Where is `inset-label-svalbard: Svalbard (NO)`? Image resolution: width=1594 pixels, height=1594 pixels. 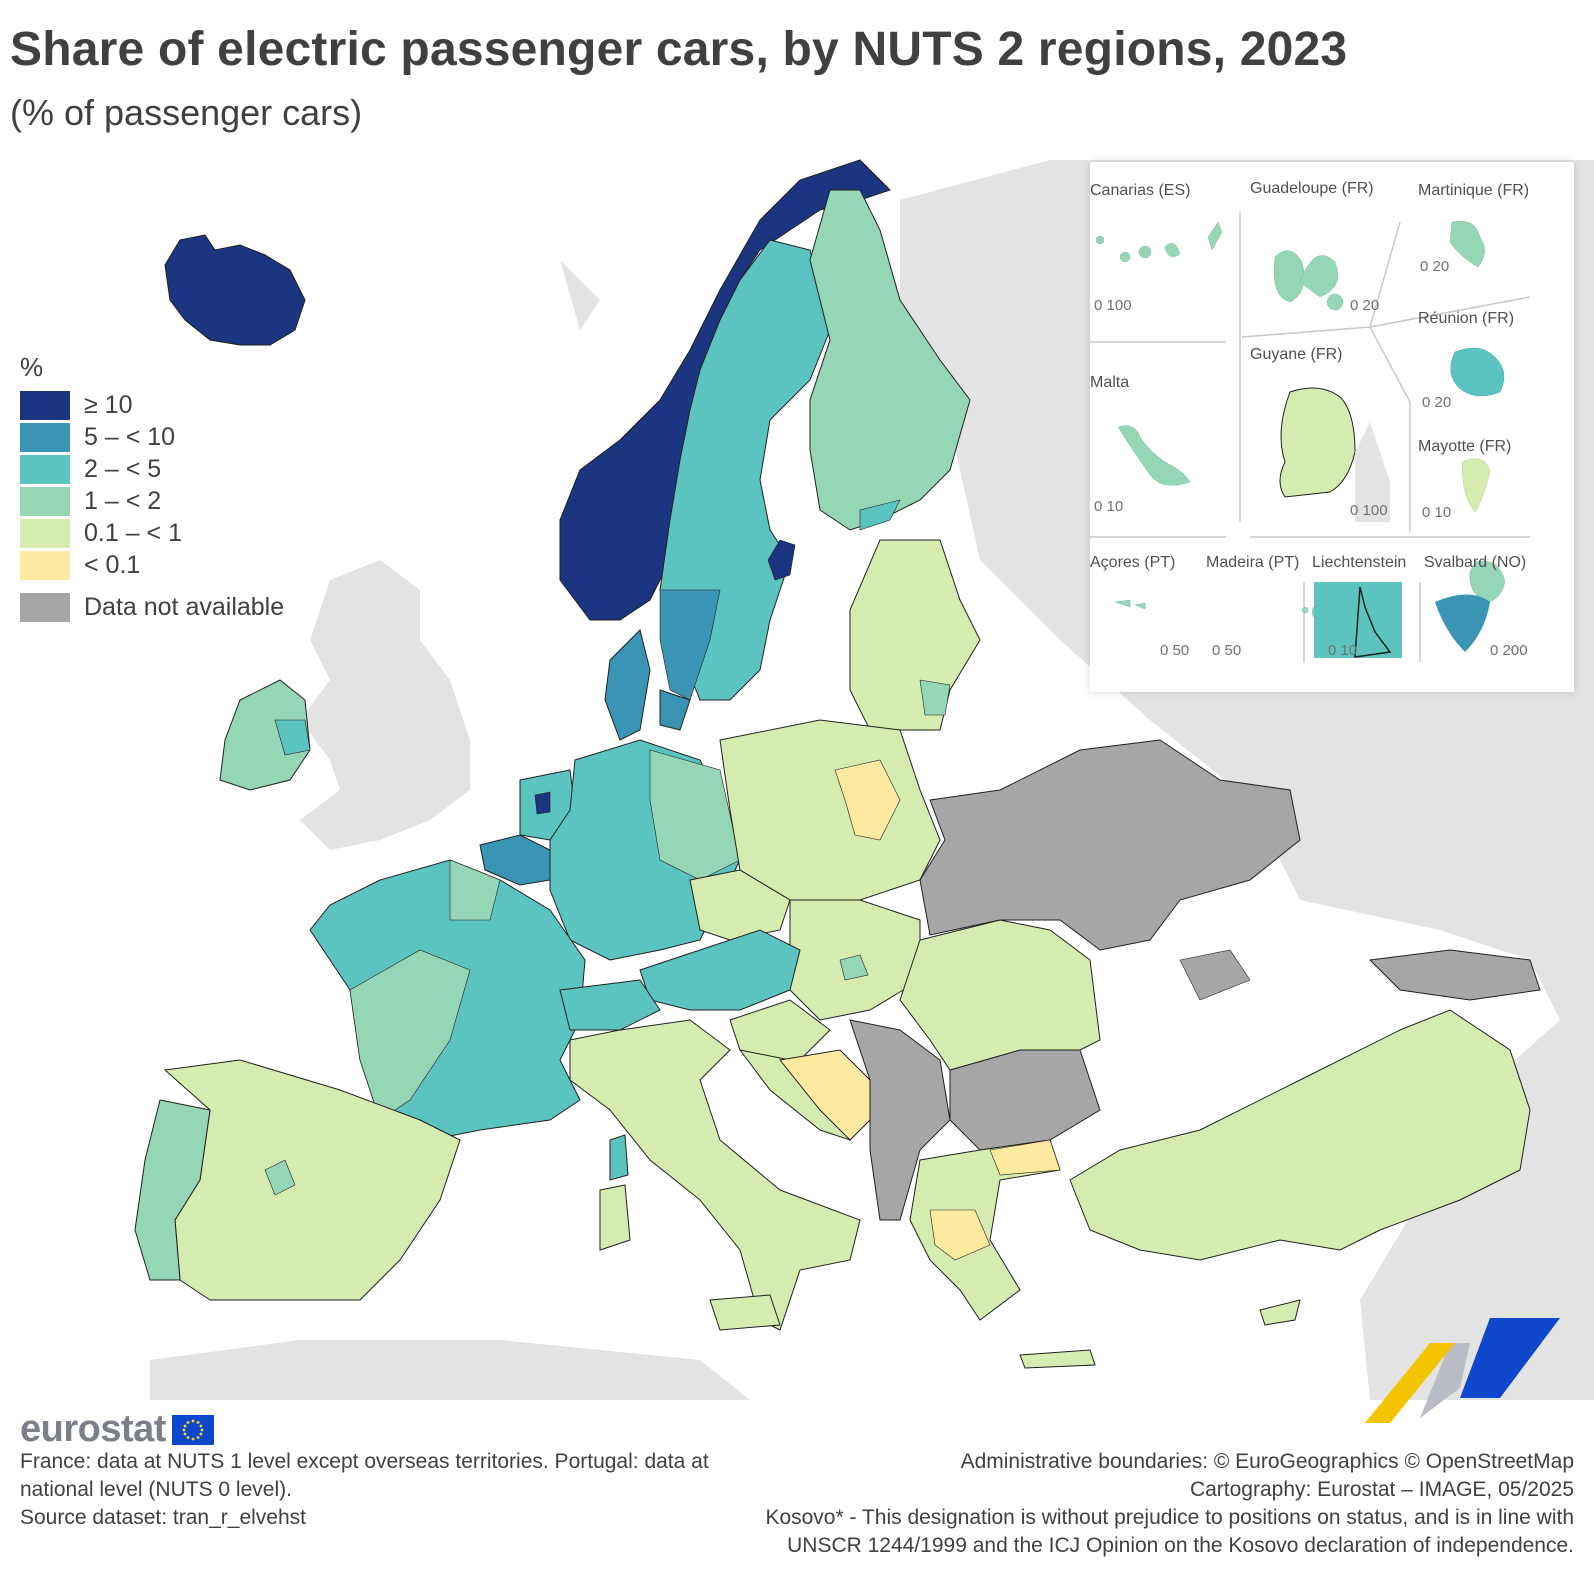 inset-label-svalbard: Svalbard (NO) is located at coordinates (1475, 562).